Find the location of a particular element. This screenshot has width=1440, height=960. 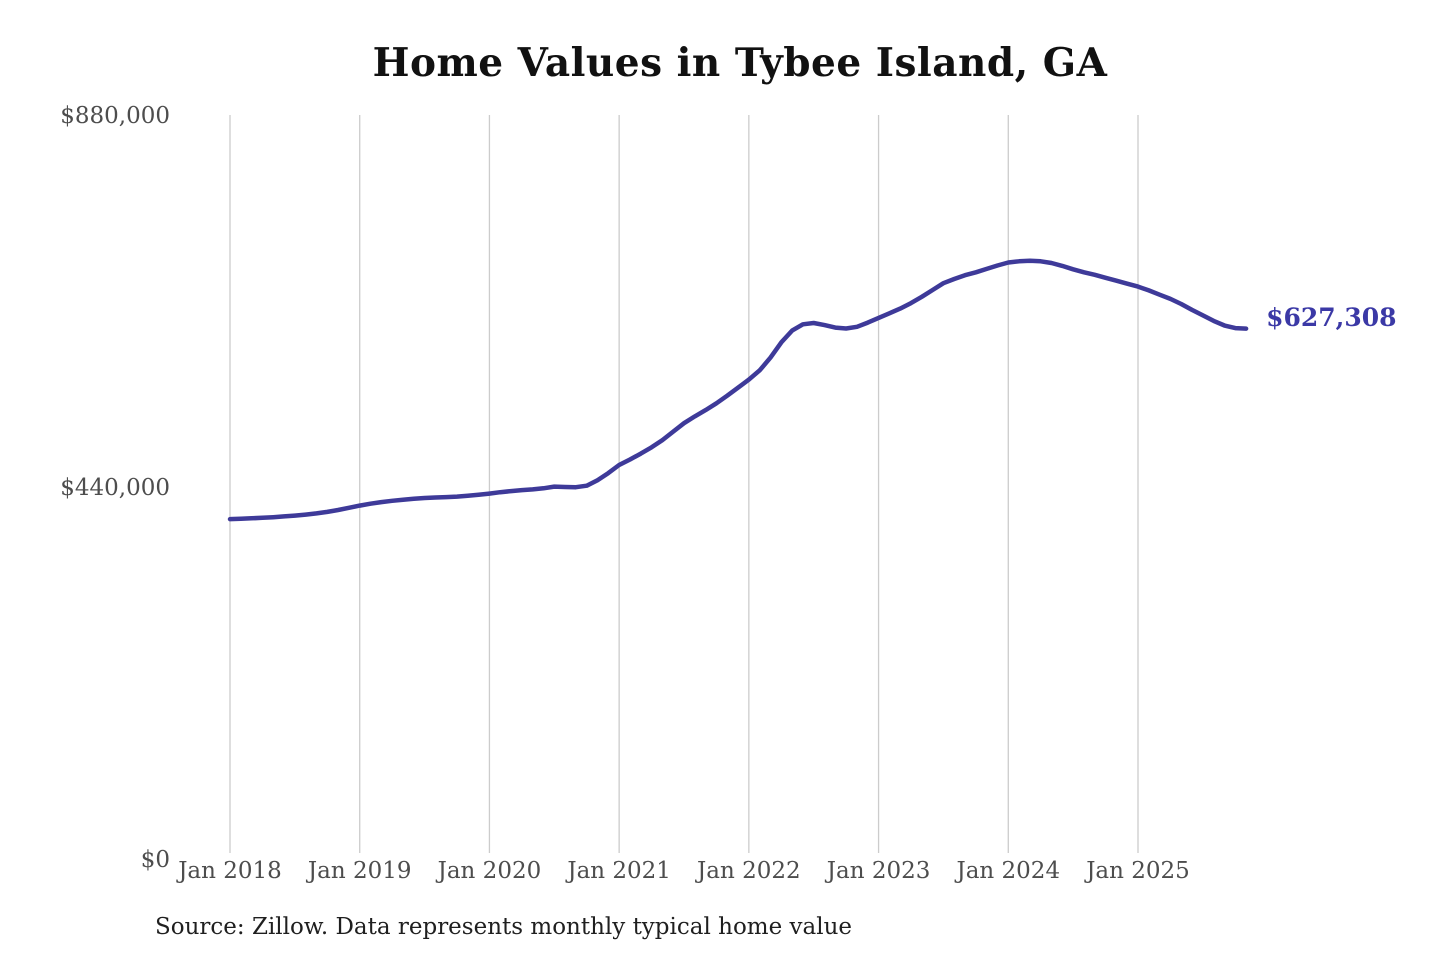

x-axis-tick-label: Jan 2022 is located at coordinates (748, 871).